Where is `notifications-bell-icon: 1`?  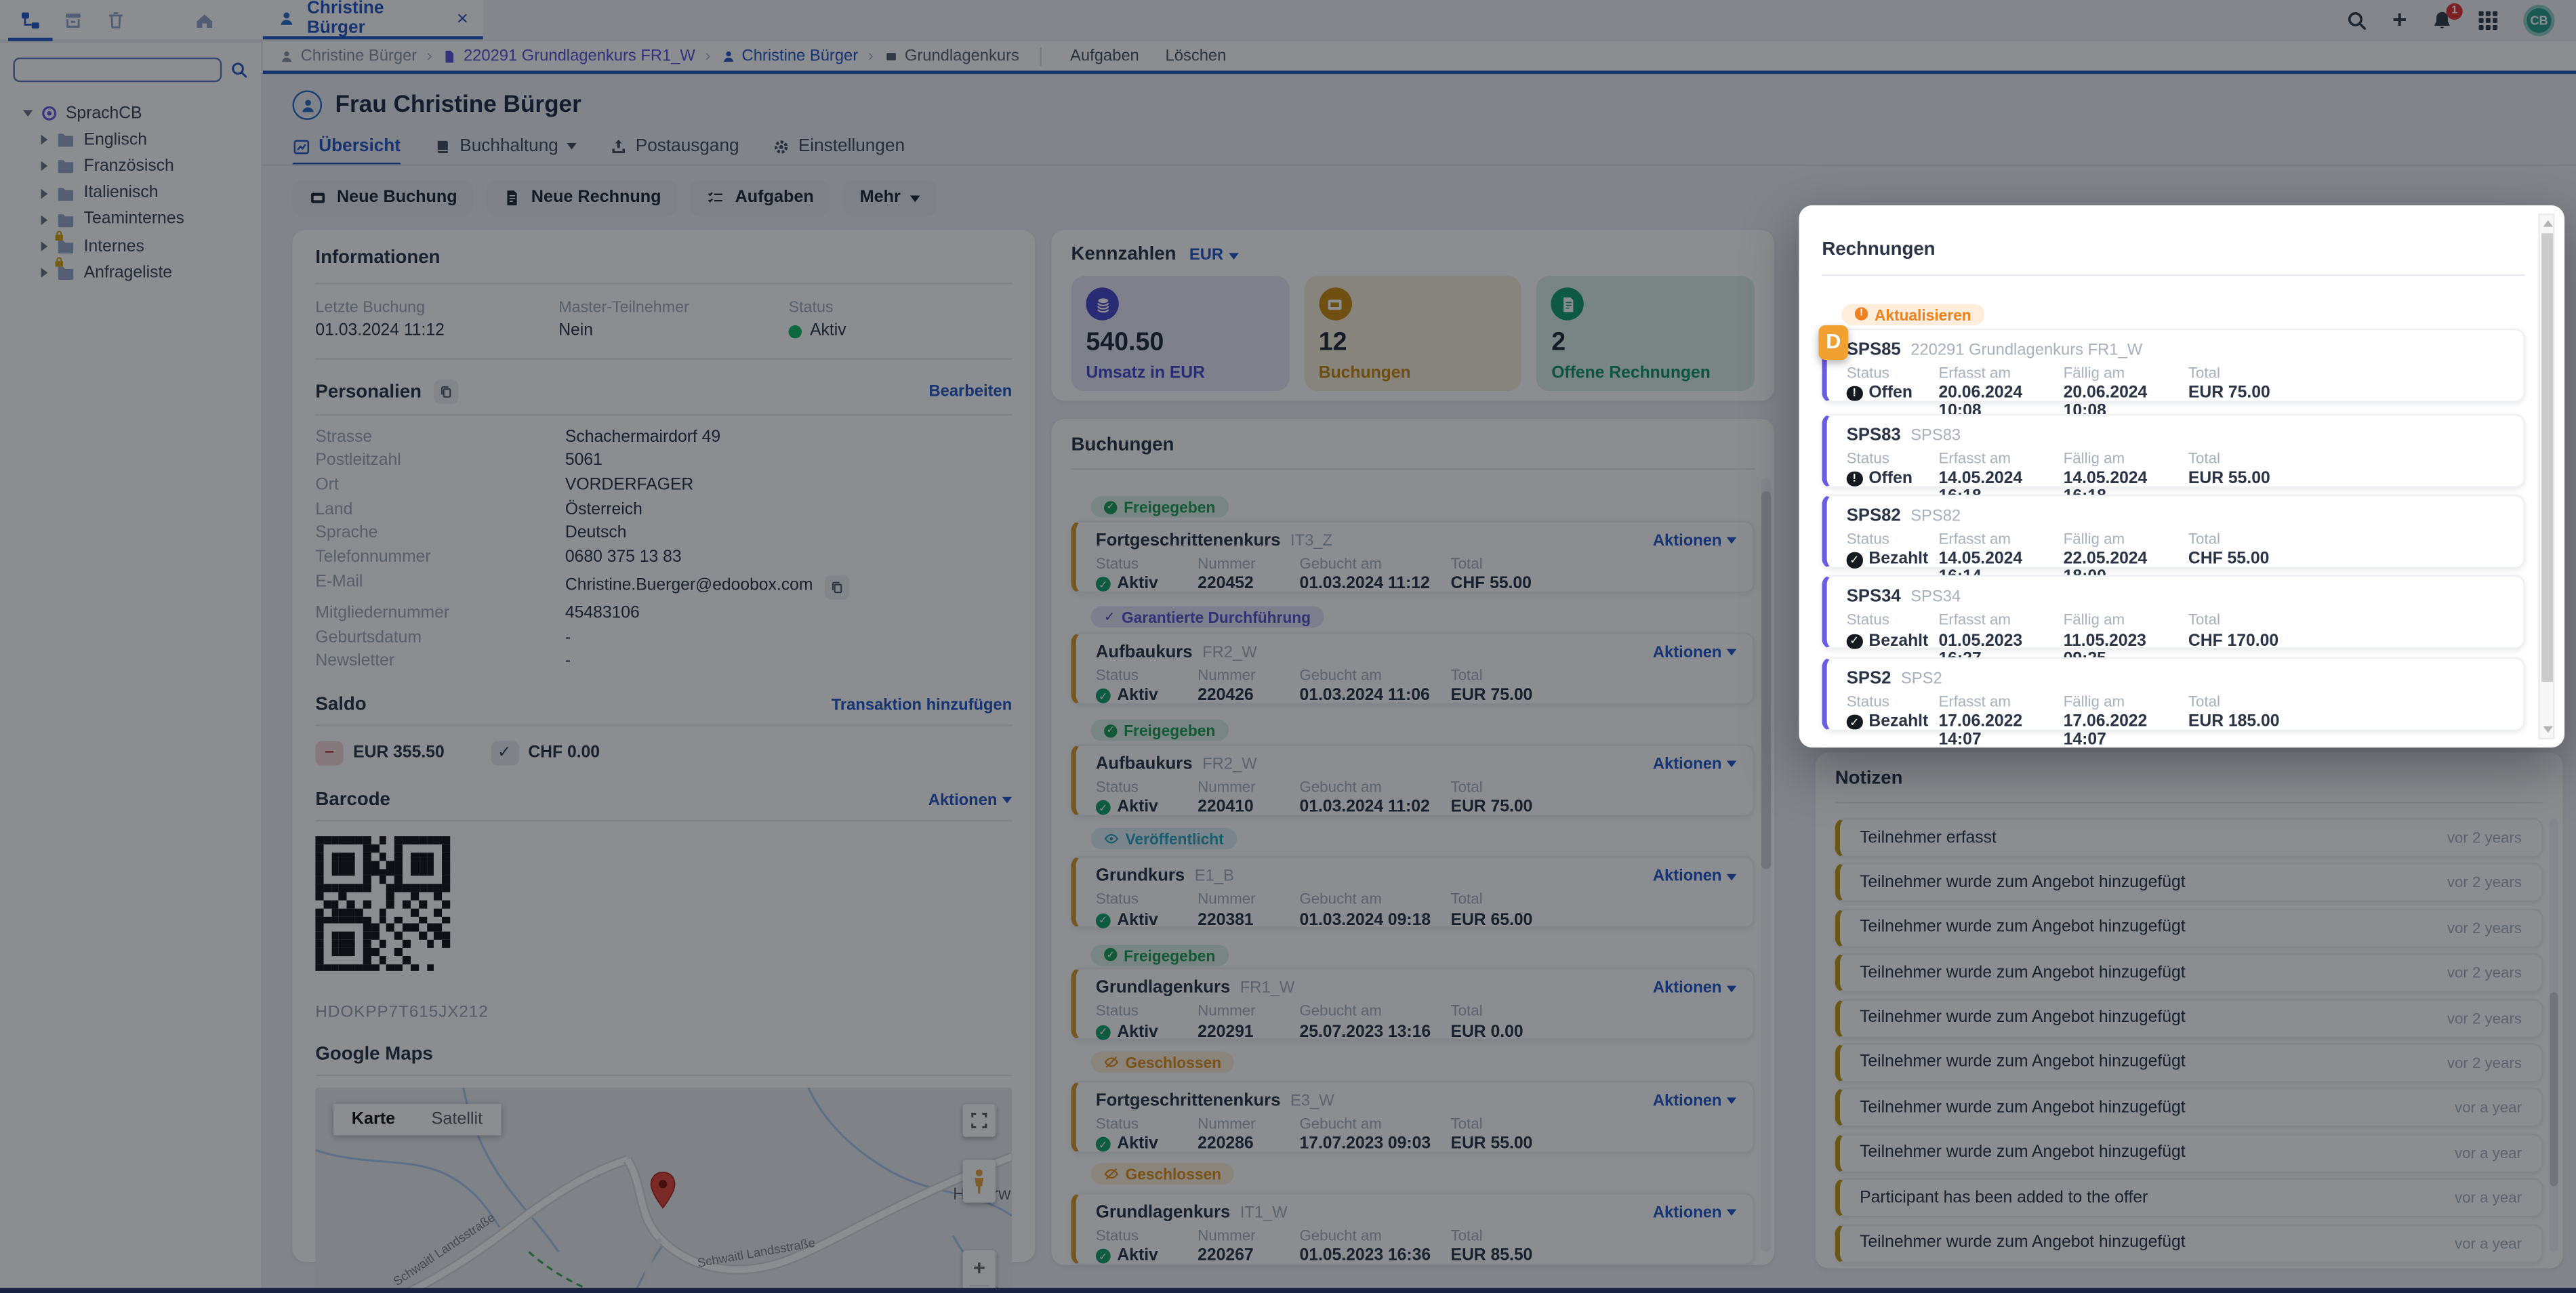 notifications-bell-icon: 1 is located at coordinates (2448, 16).